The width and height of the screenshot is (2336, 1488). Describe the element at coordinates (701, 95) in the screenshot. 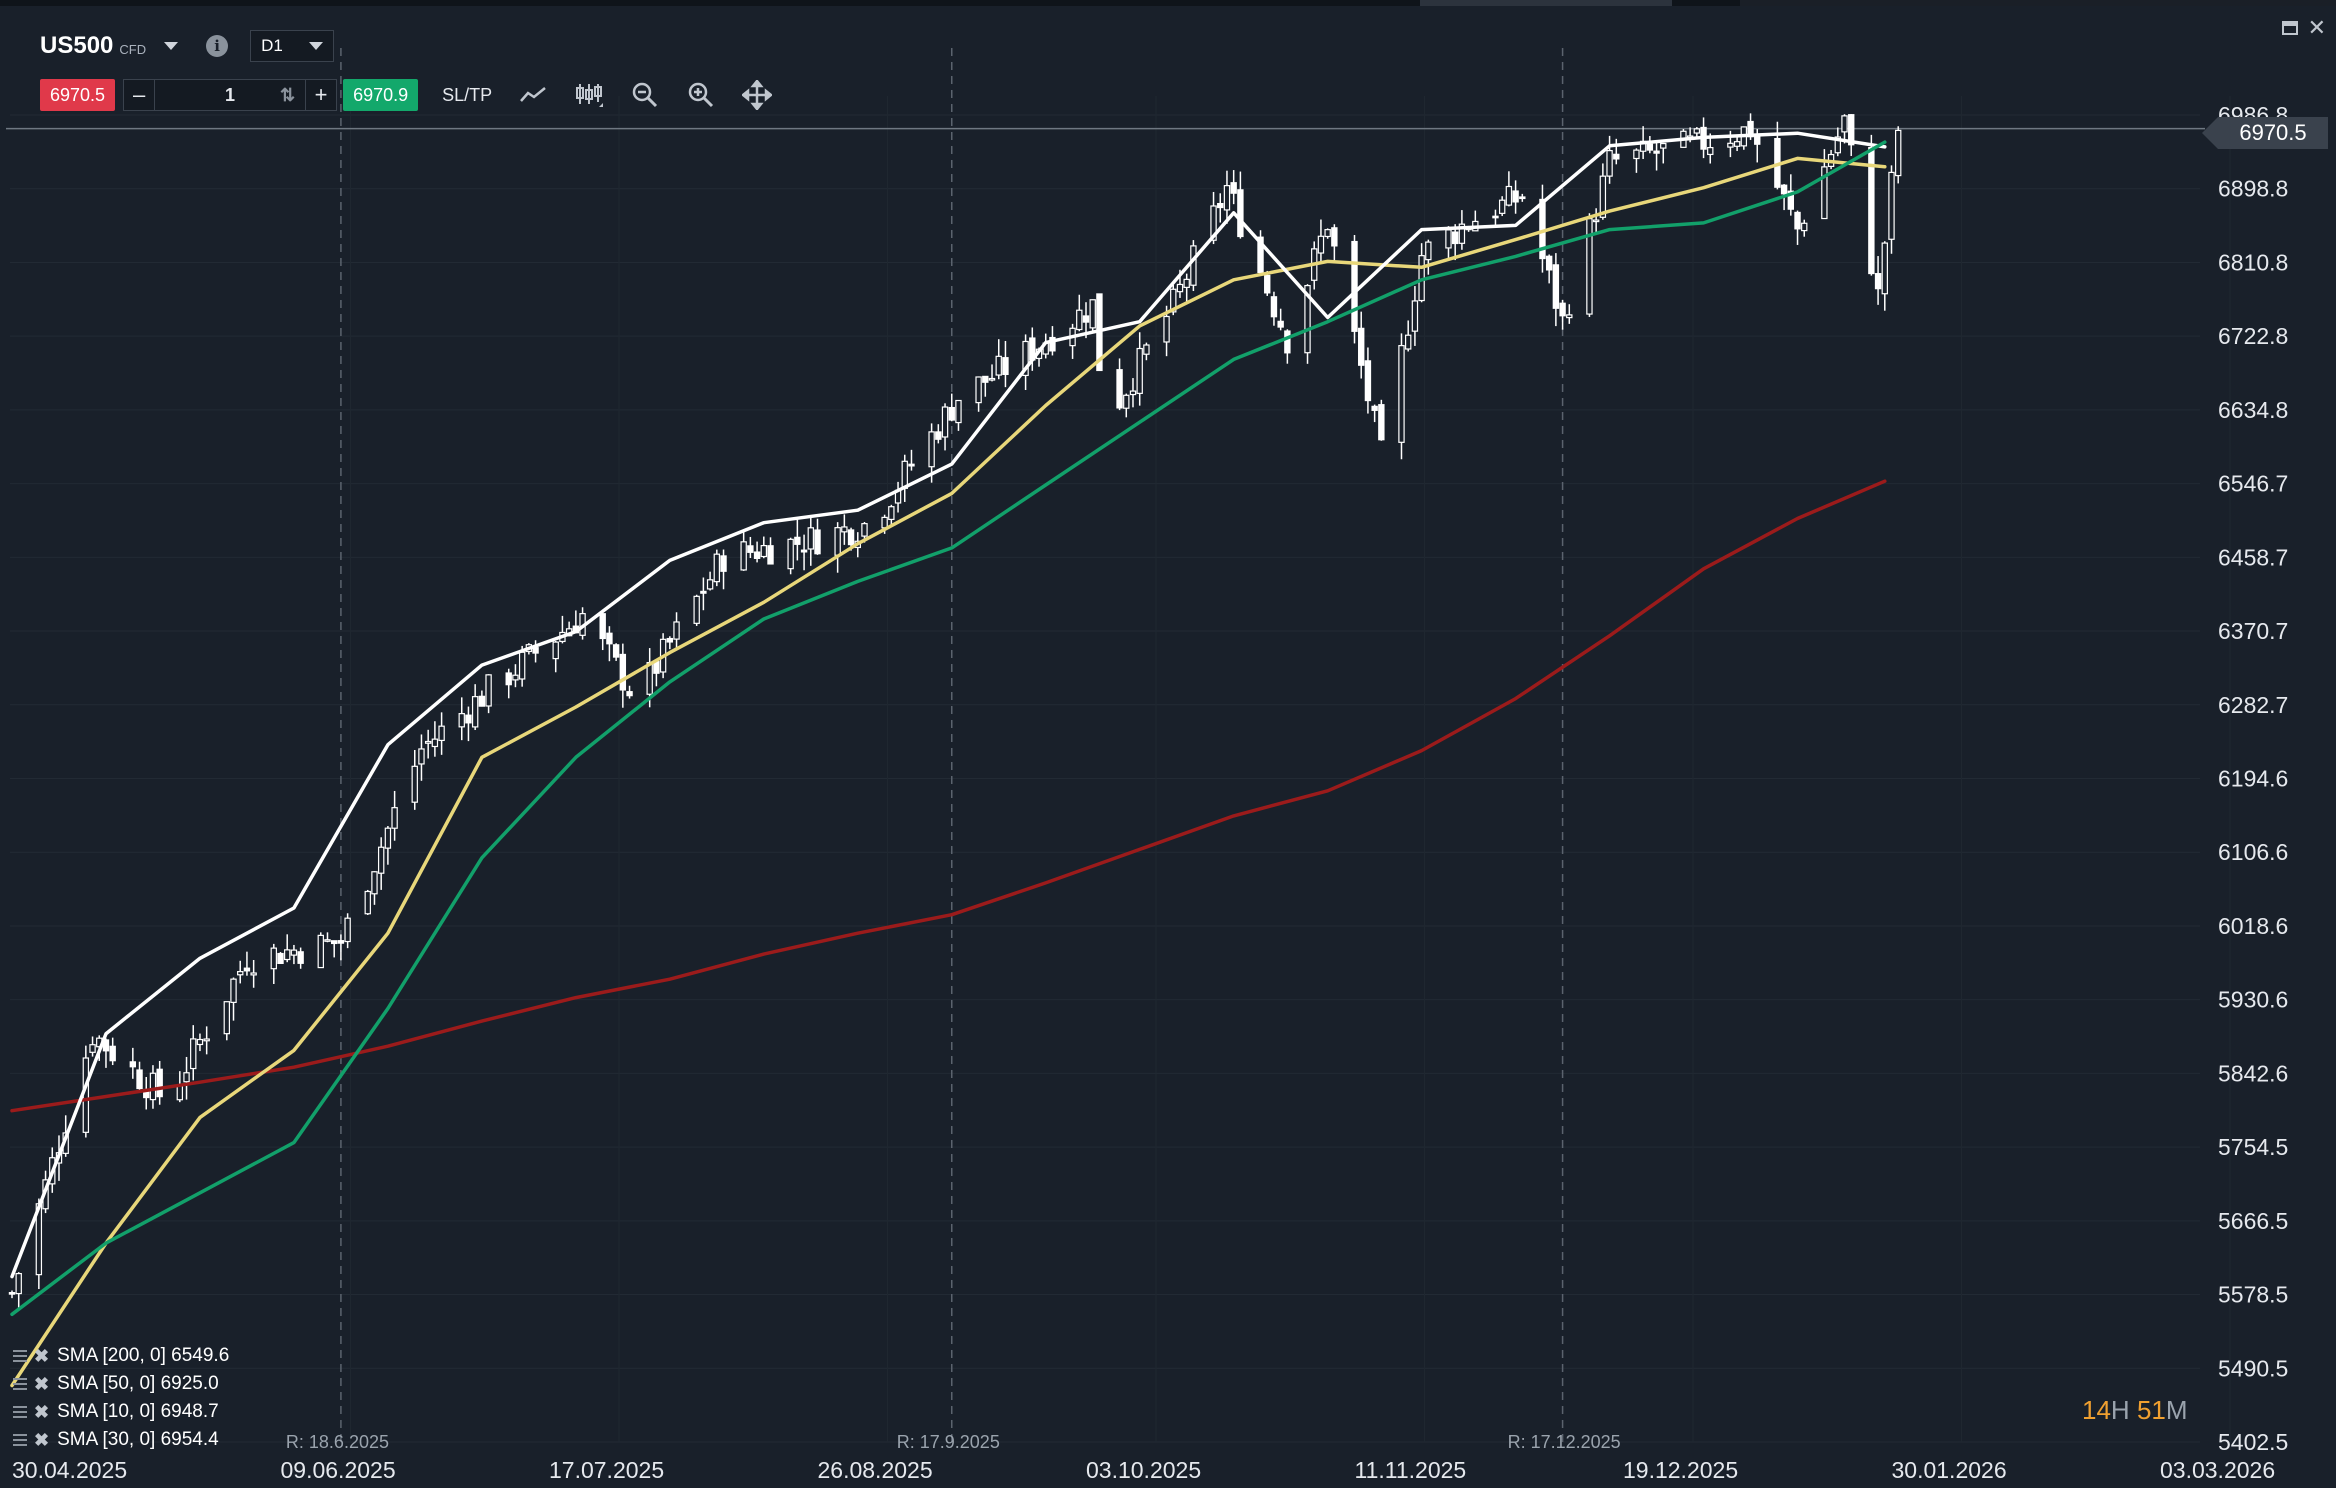

I see `zoom-in-icon` at that location.